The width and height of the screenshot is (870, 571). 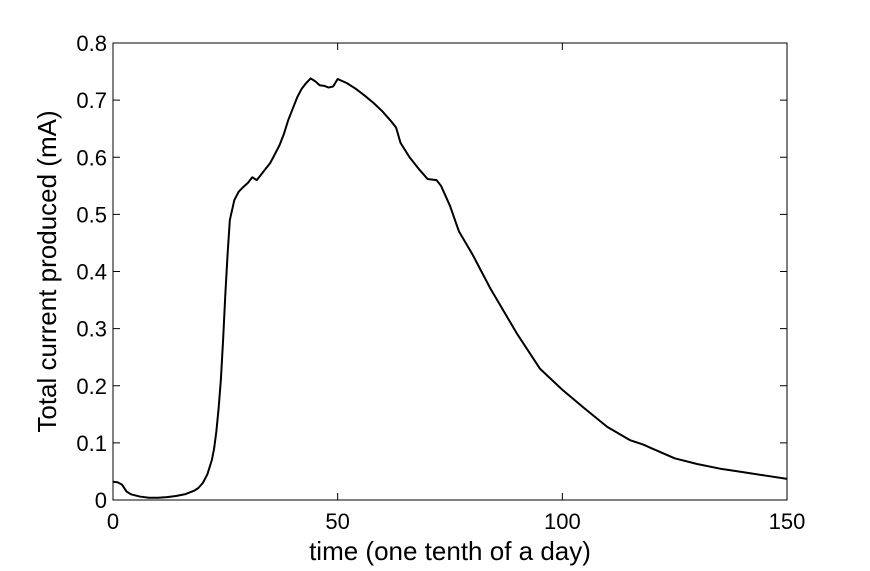 What do you see at coordinates (337, 521) in the screenshot?
I see `x-tick-label: 50` at bounding box center [337, 521].